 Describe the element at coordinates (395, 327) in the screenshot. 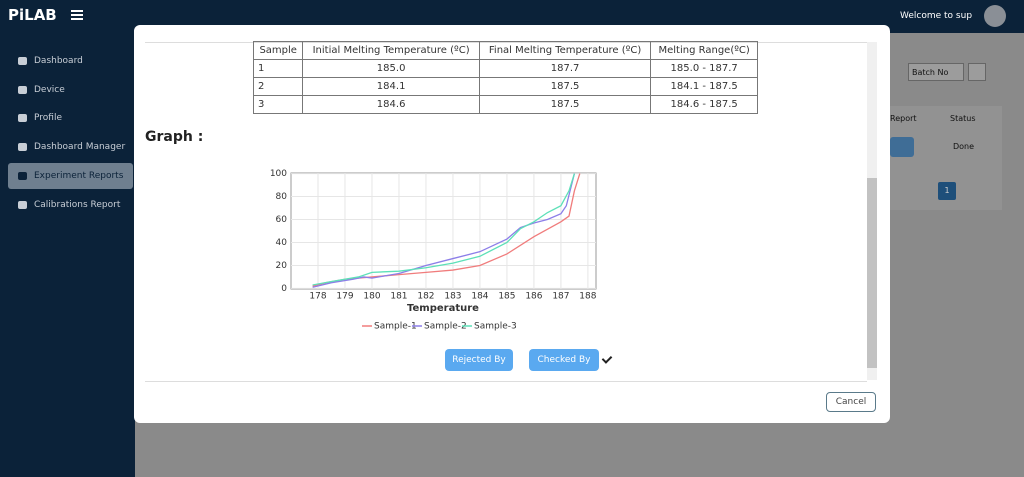

I see `legend-label: Sample-1` at that location.